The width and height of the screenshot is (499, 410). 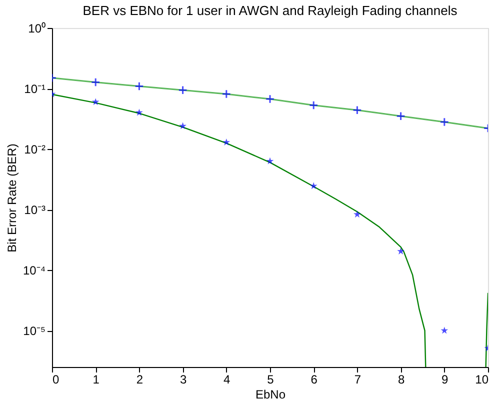 What do you see at coordinates (37, 29) in the screenshot?
I see `y-tick-label: 10⁰` at bounding box center [37, 29].